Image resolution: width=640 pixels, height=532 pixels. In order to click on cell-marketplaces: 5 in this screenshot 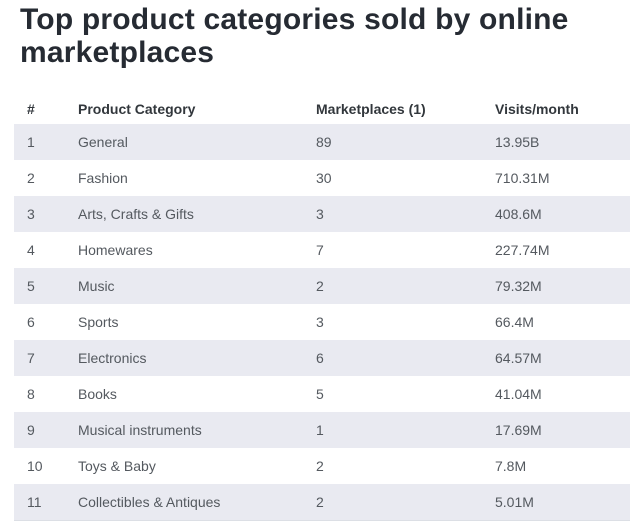, I will do `click(320, 394)`.